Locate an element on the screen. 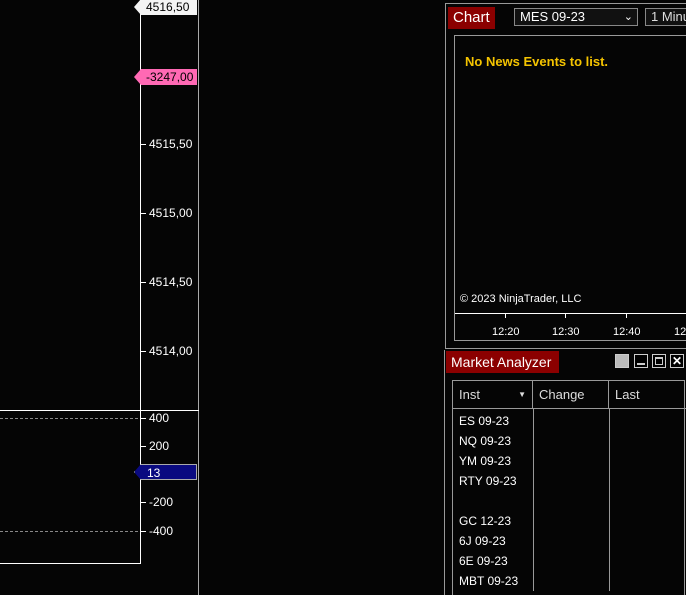 This screenshot has height=595, width=686. time-label: 12:20 is located at coordinates (506, 332).